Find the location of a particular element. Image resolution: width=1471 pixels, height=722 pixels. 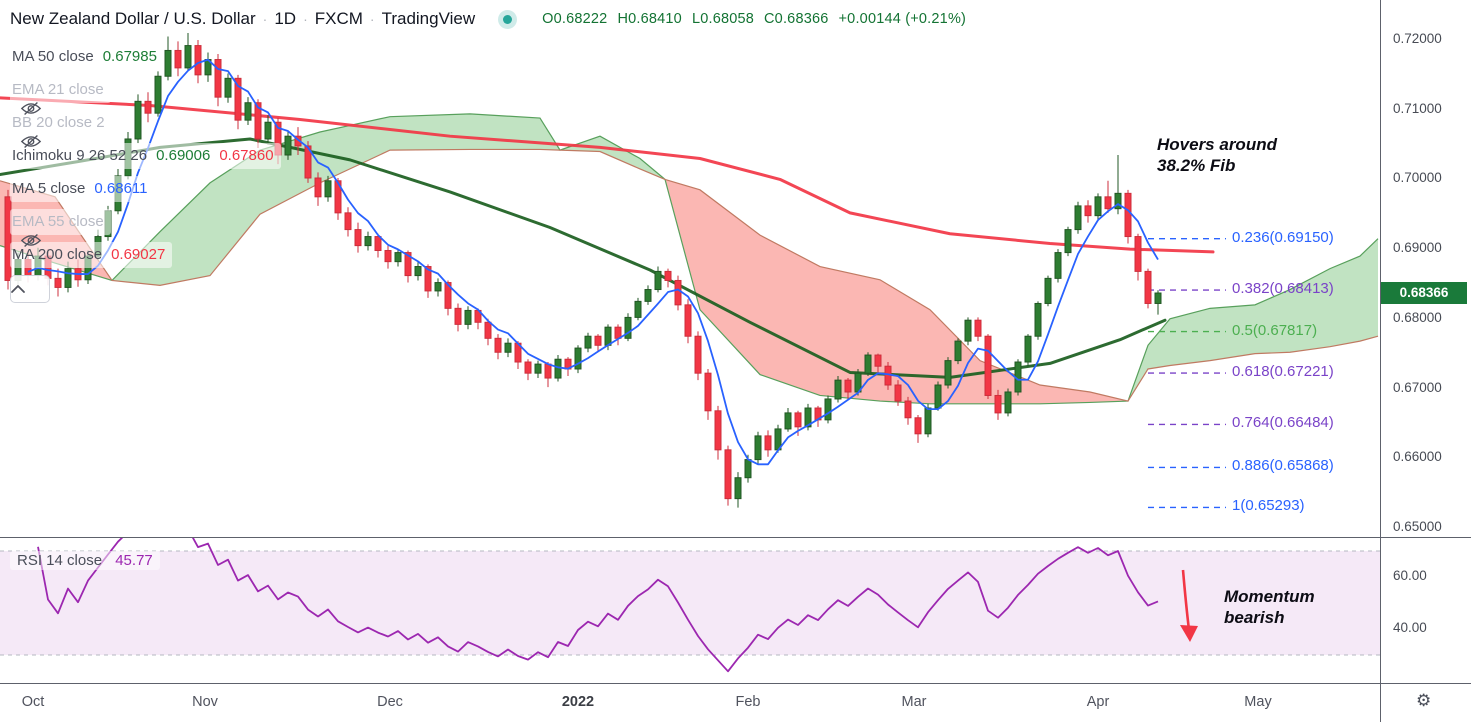

legend-row-ma-50-close: MA 50 close 0.67985 is located at coordinates (87, 57).